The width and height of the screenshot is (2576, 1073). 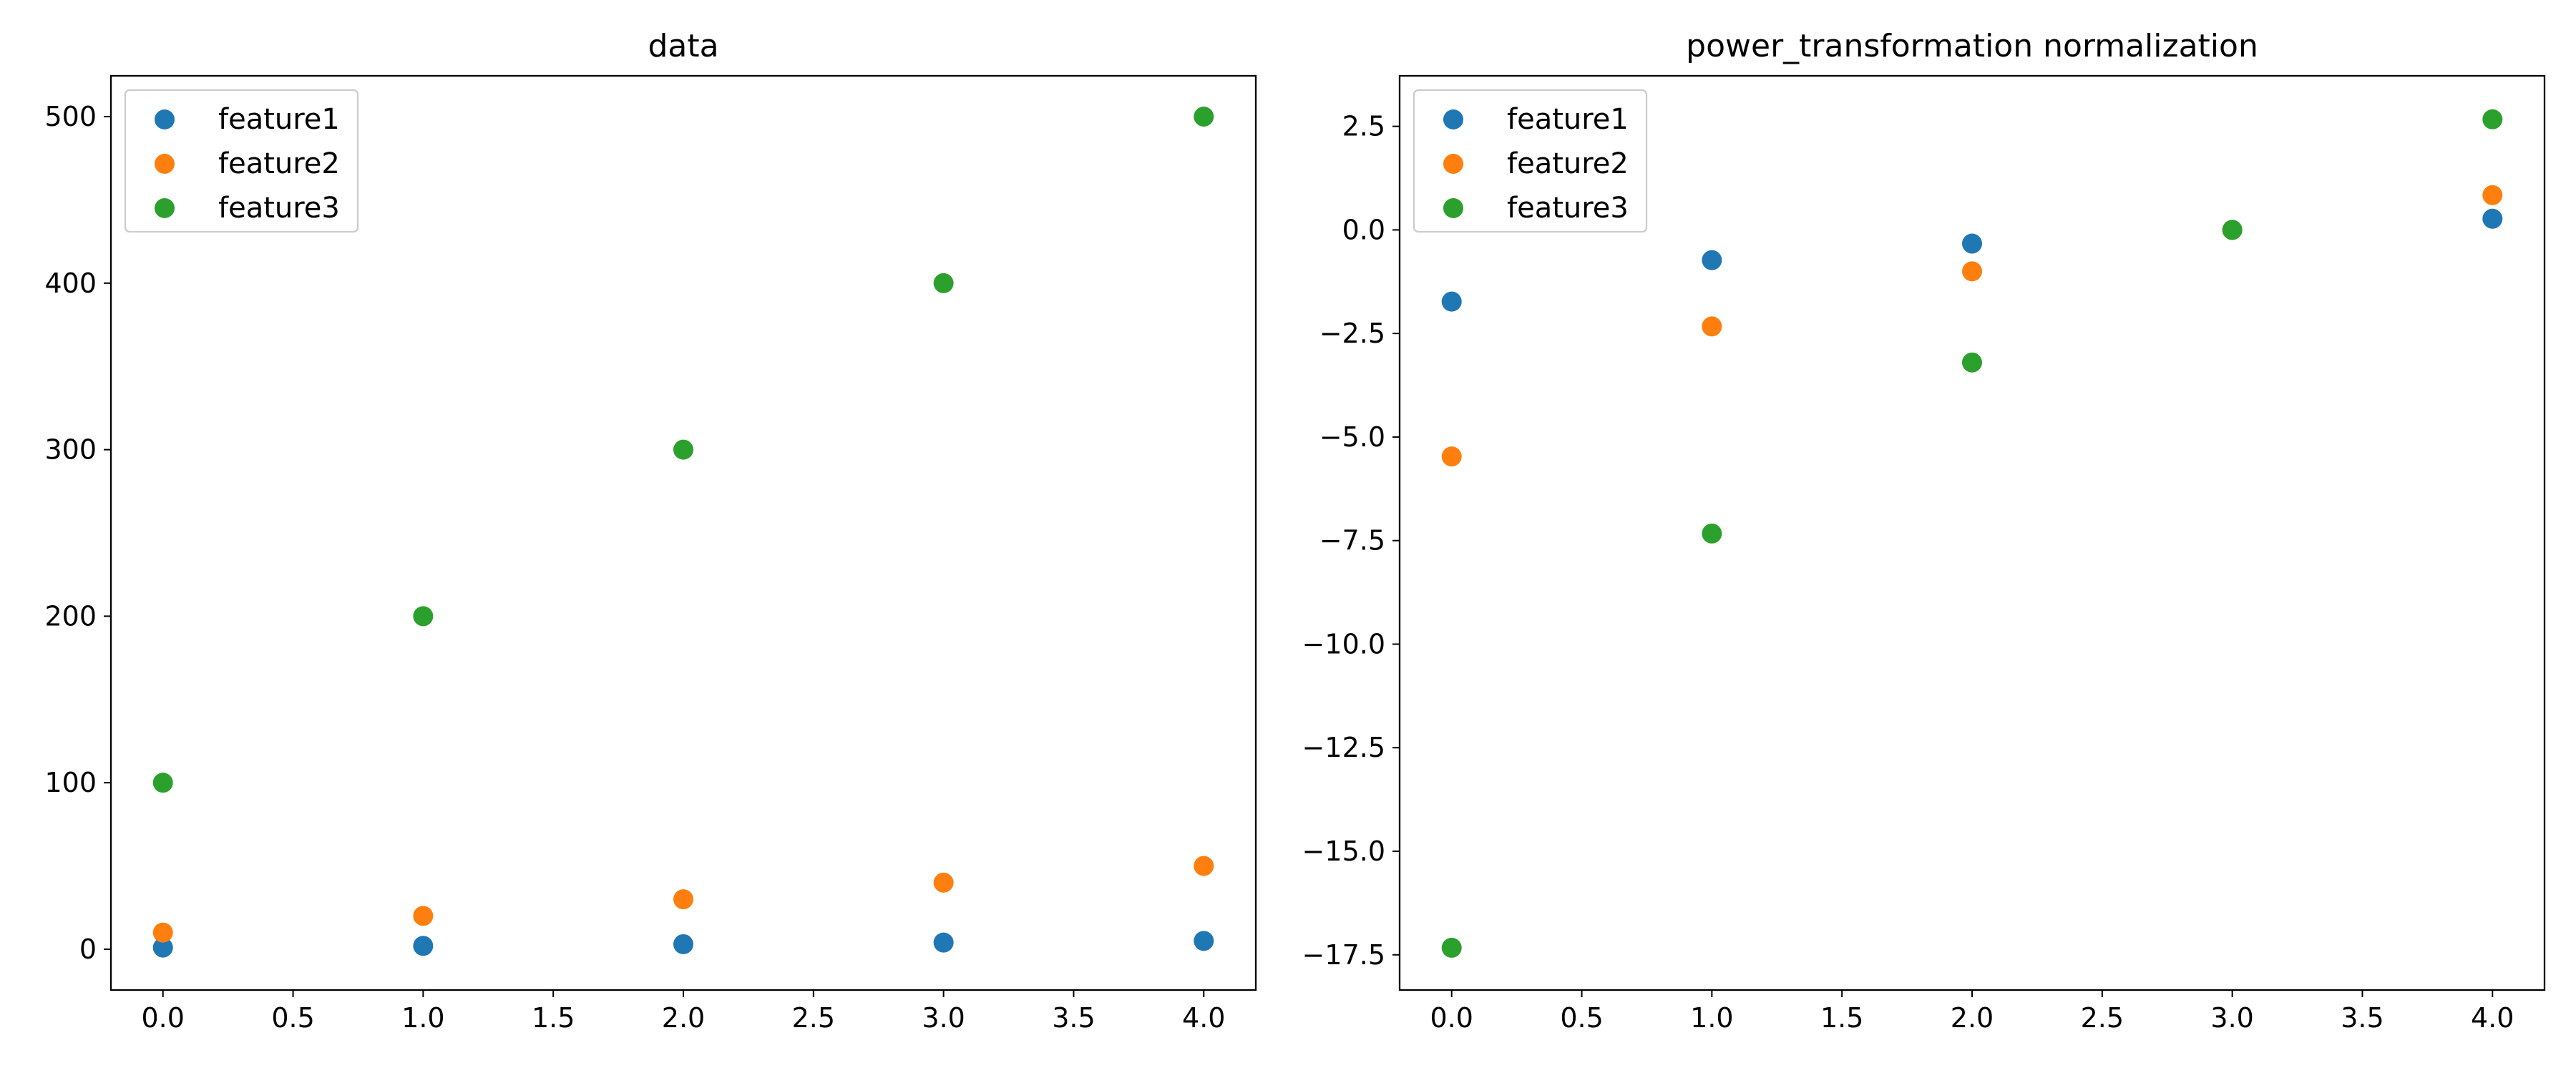 What do you see at coordinates (163, 1018) in the screenshot?
I see `left-x-tick-label-0: 0.0` at bounding box center [163, 1018].